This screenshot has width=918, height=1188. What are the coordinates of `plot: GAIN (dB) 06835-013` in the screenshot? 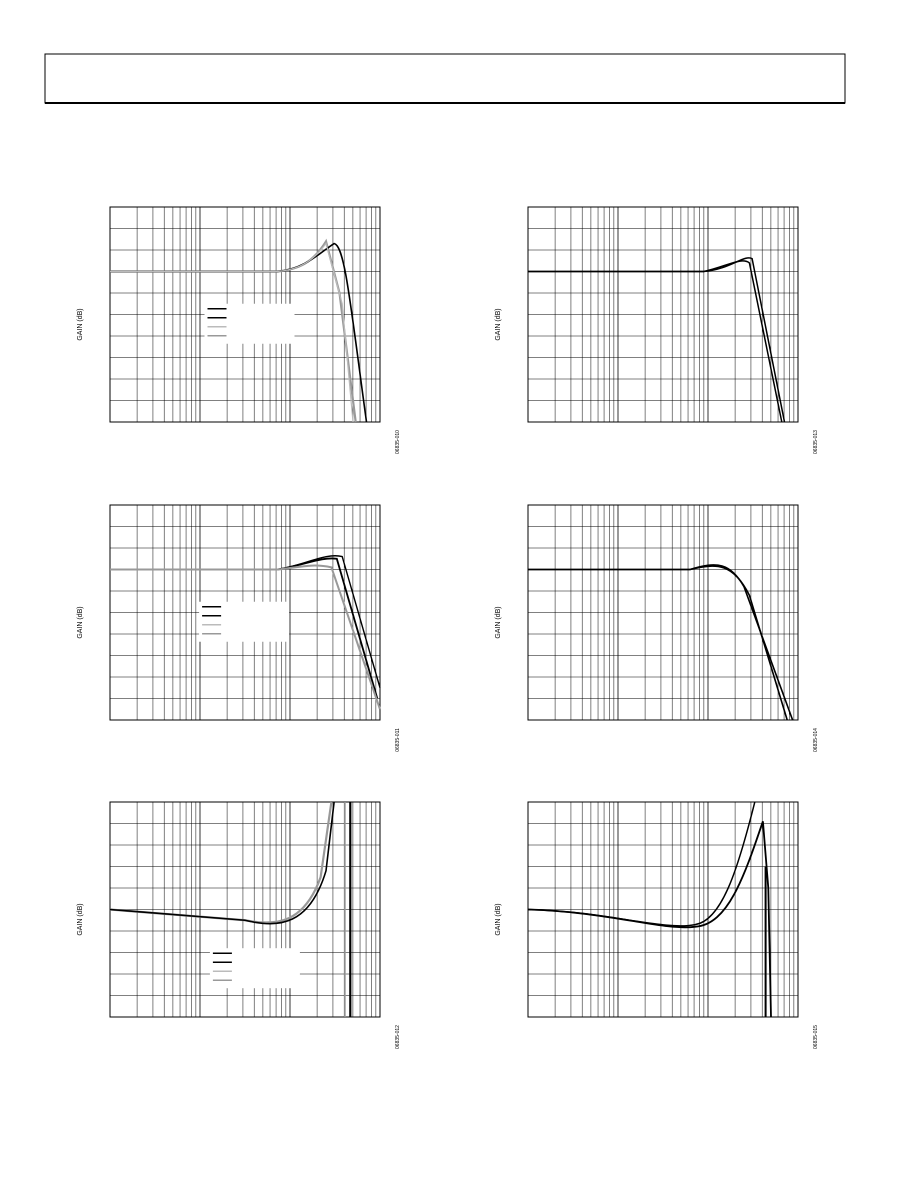 It's located at (657, 330).